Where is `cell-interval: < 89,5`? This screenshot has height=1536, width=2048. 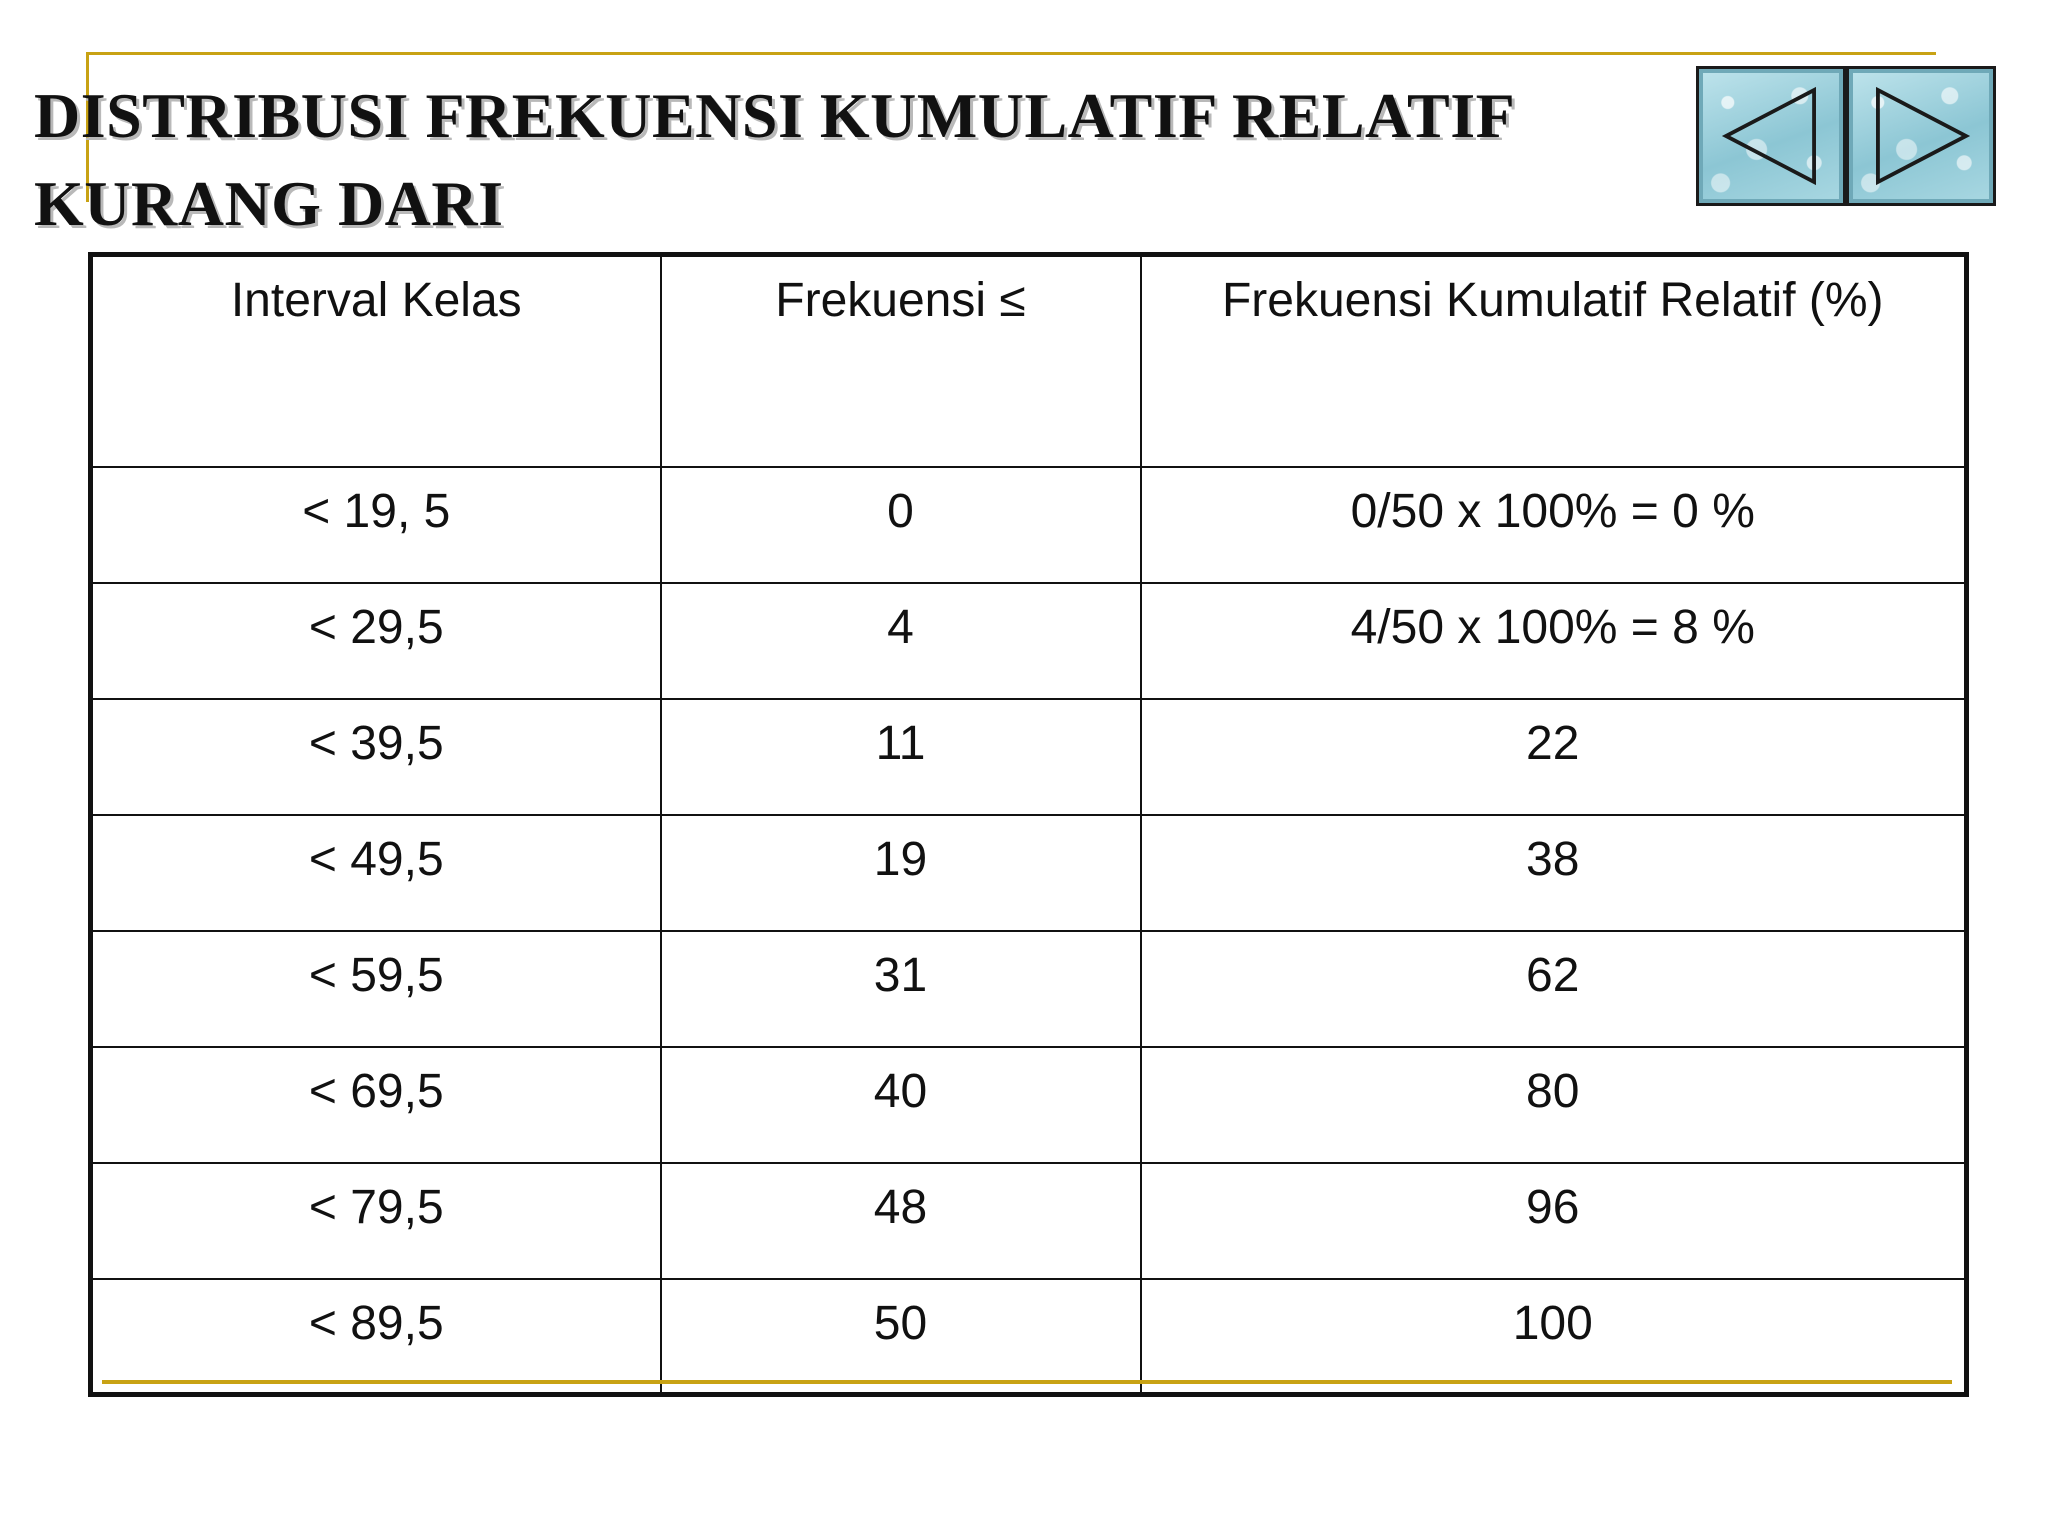
cell-interval: < 89,5 is located at coordinates (375, 1336).